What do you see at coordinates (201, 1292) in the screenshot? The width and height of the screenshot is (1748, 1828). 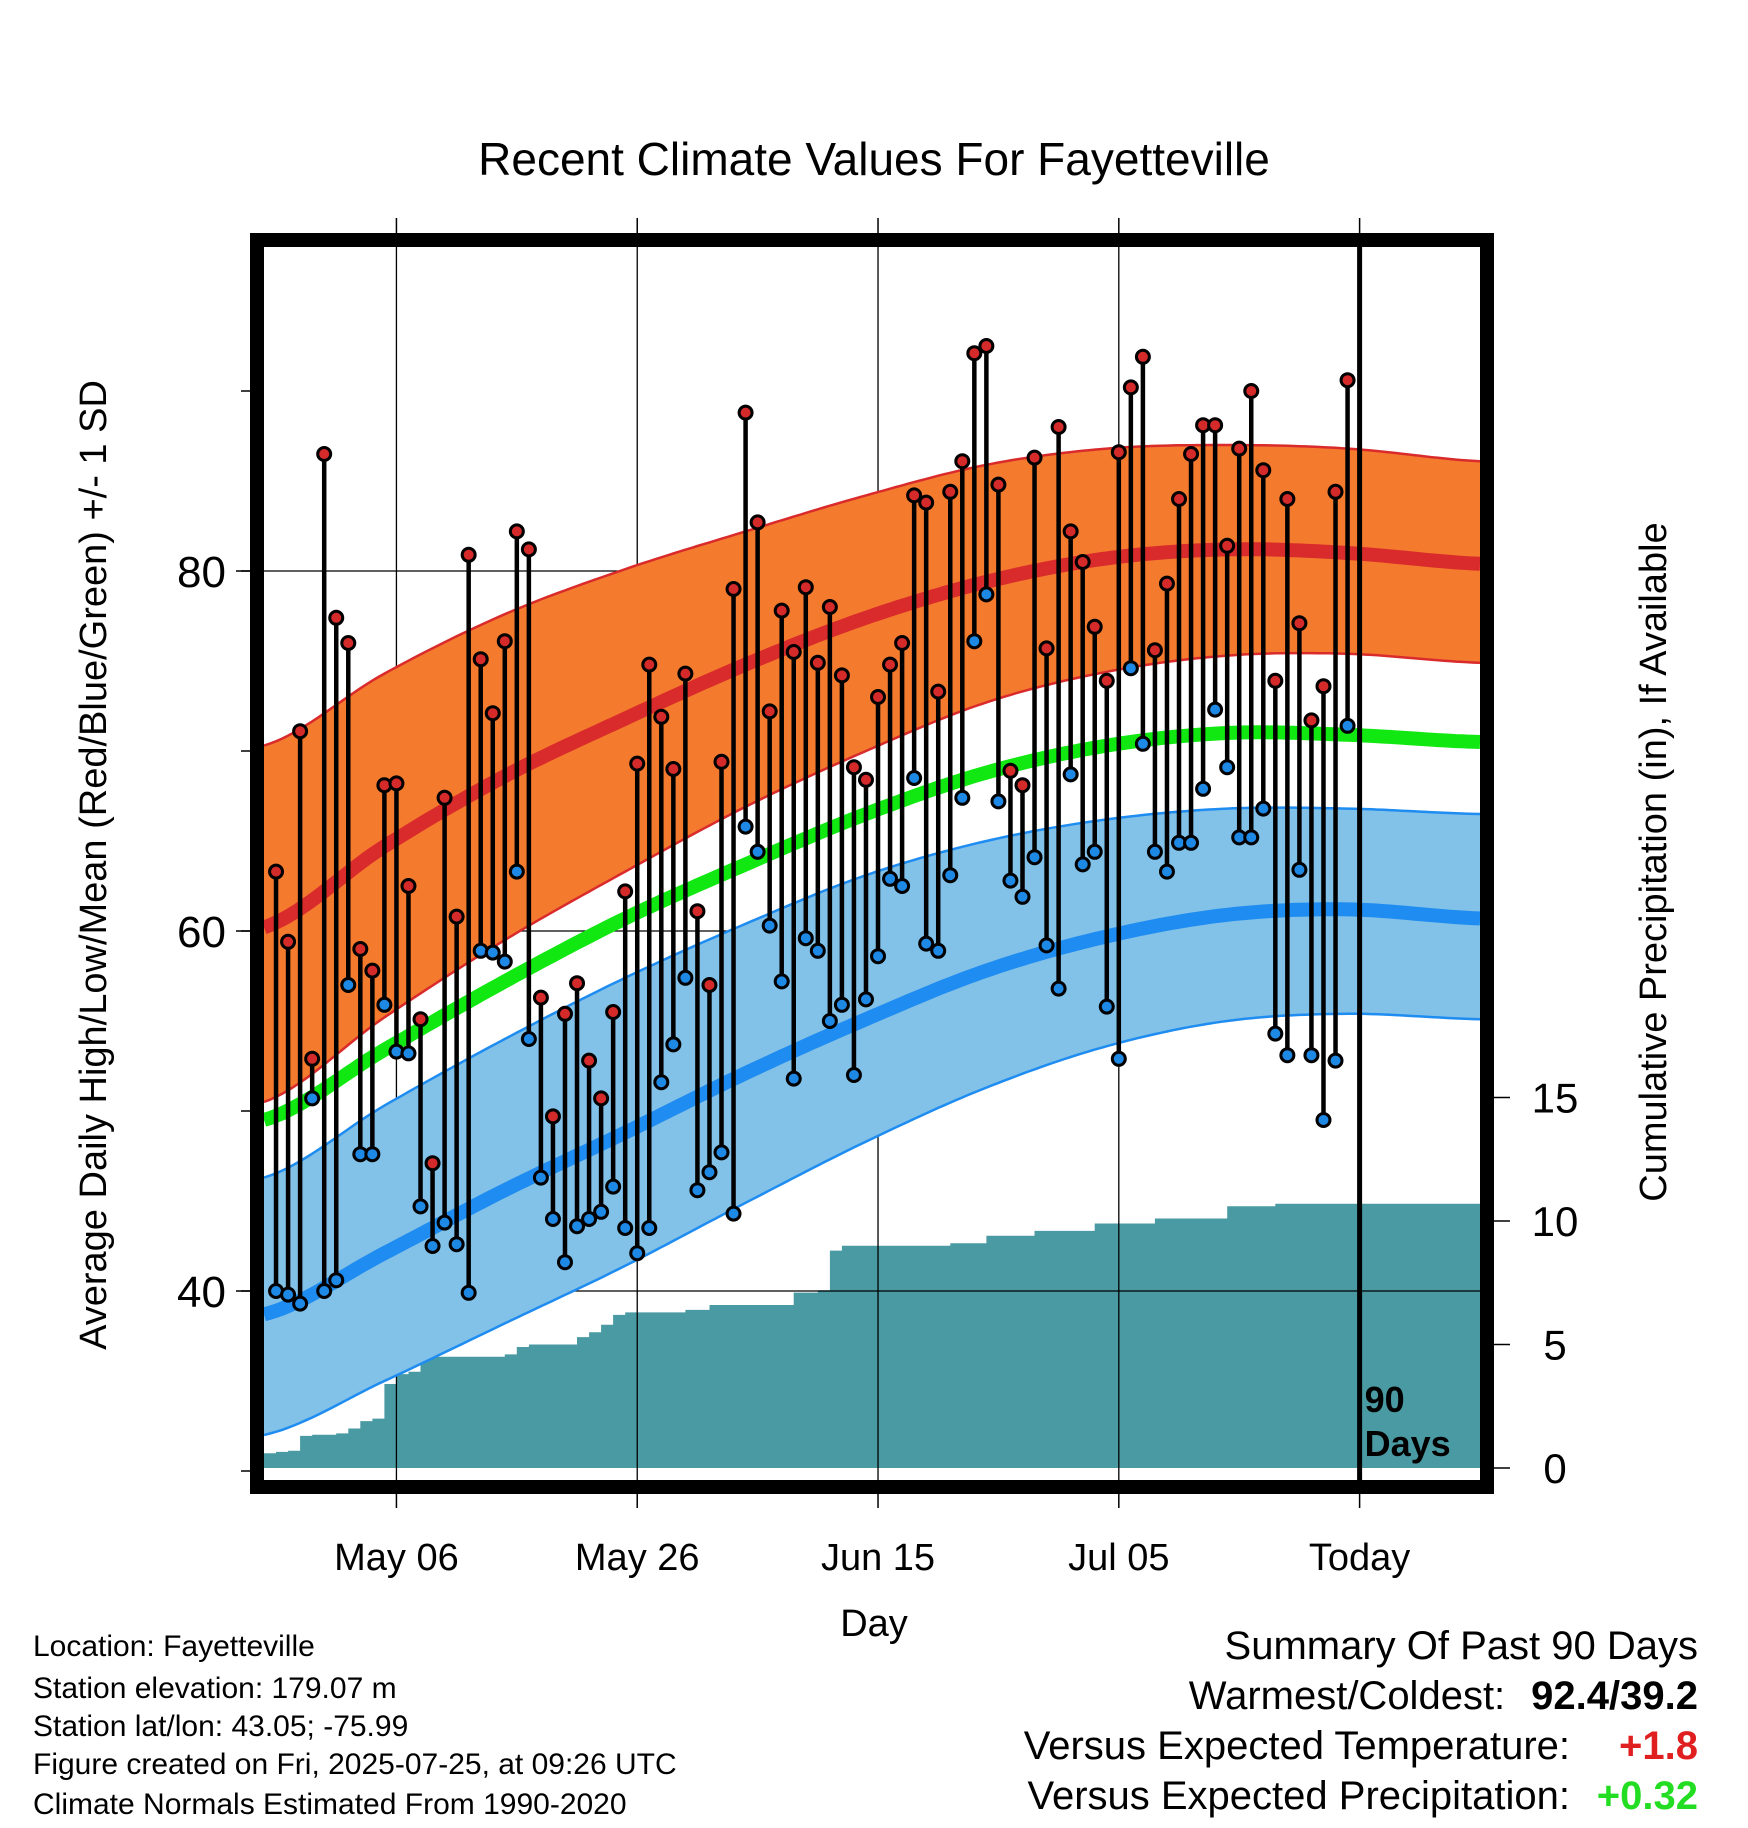 I see `y-tick-label: 40` at bounding box center [201, 1292].